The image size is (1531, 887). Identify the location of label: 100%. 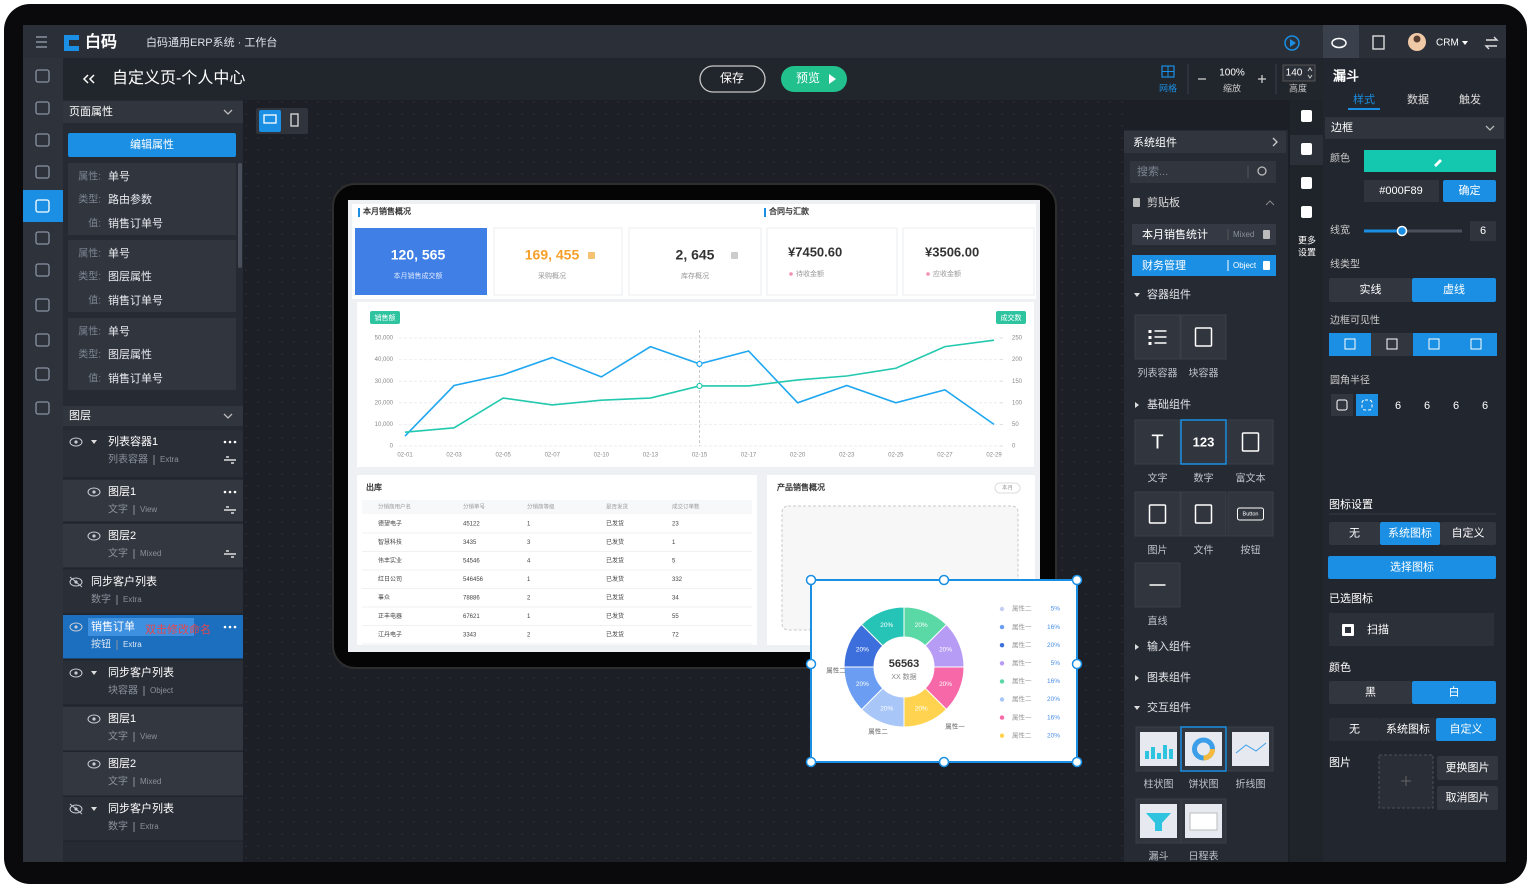
(1232, 73).